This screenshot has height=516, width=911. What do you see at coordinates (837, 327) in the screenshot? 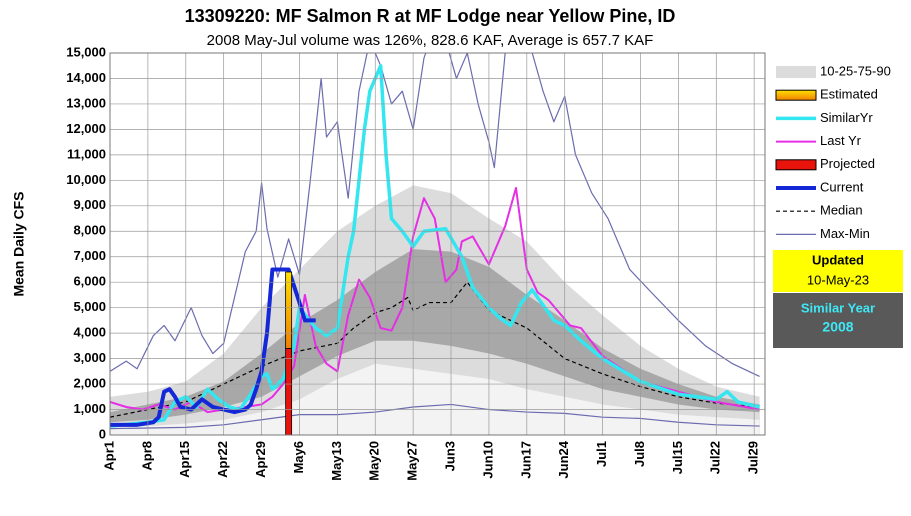
I see `similar-year: 2008` at bounding box center [837, 327].